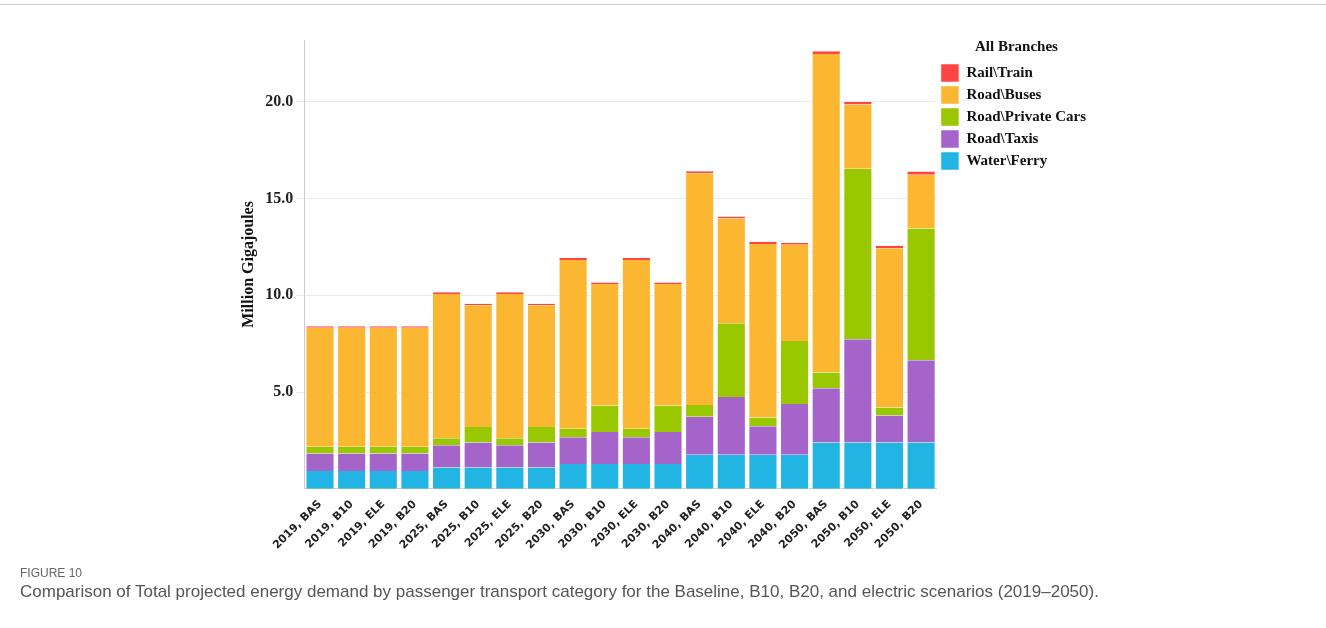  What do you see at coordinates (283, 391) in the screenshot?
I see `y-tick-label: 5.0` at bounding box center [283, 391].